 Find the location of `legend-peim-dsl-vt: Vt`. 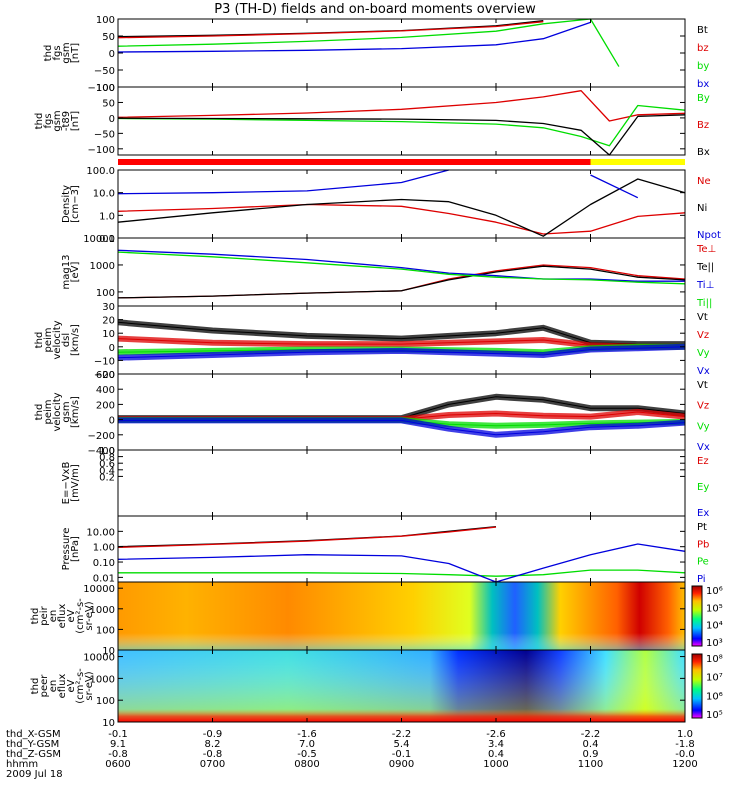

legend-peim-dsl-vt: Vt is located at coordinates (702, 317).